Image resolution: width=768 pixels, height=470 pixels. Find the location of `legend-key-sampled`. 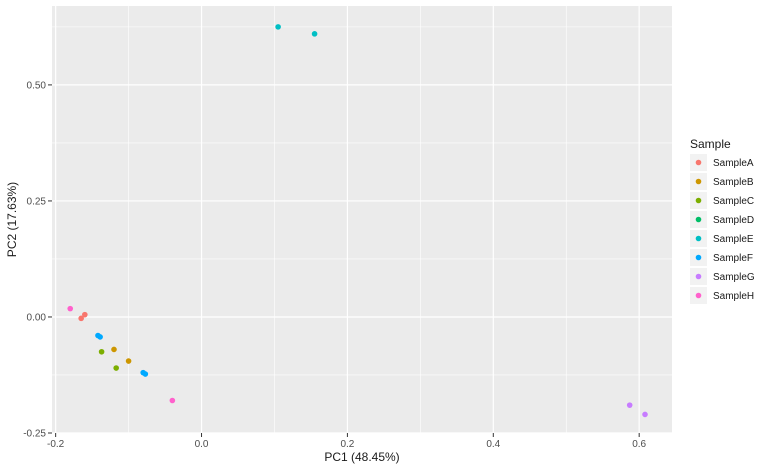

legend-key-sampled is located at coordinates (698, 219).